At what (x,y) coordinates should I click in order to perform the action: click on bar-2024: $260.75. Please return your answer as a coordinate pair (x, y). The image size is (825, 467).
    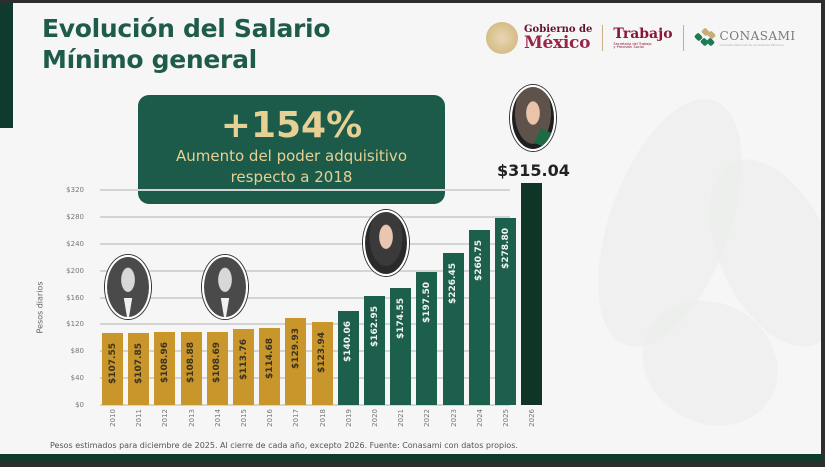
    Looking at the image, I should click on (479, 317).